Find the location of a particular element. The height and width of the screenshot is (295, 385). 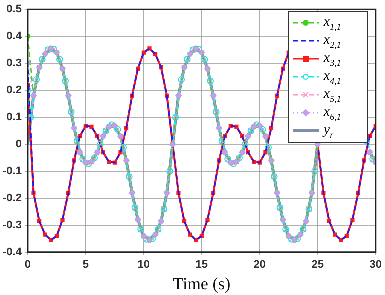

x-tick-label: 30 is located at coordinates (376, 265).